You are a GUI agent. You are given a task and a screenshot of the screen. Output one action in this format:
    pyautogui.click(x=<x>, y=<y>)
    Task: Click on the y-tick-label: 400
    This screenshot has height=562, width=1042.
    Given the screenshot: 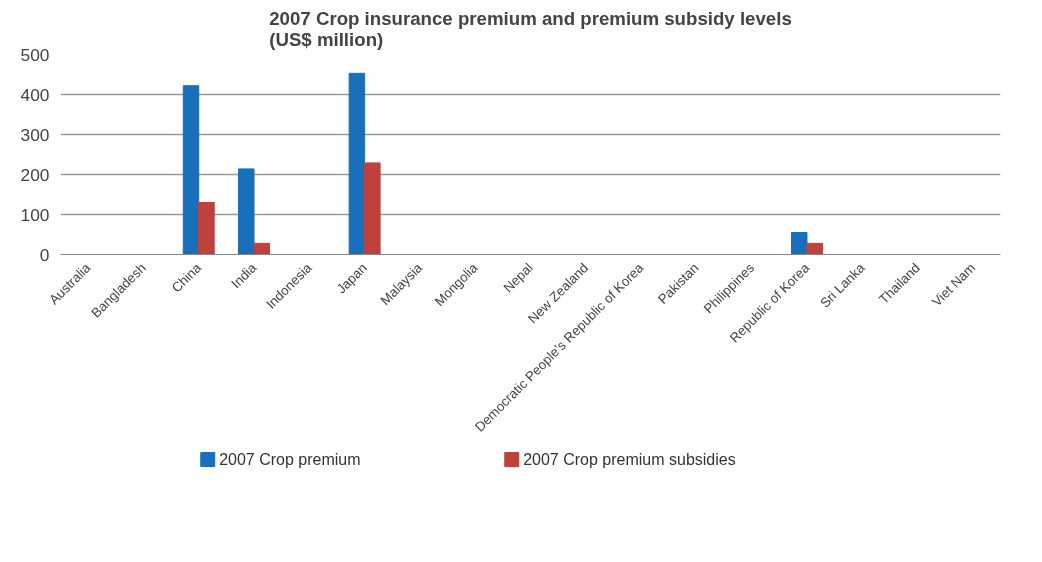 What is the action you would take?
    pyautogui.click(x=35, y=94)
    